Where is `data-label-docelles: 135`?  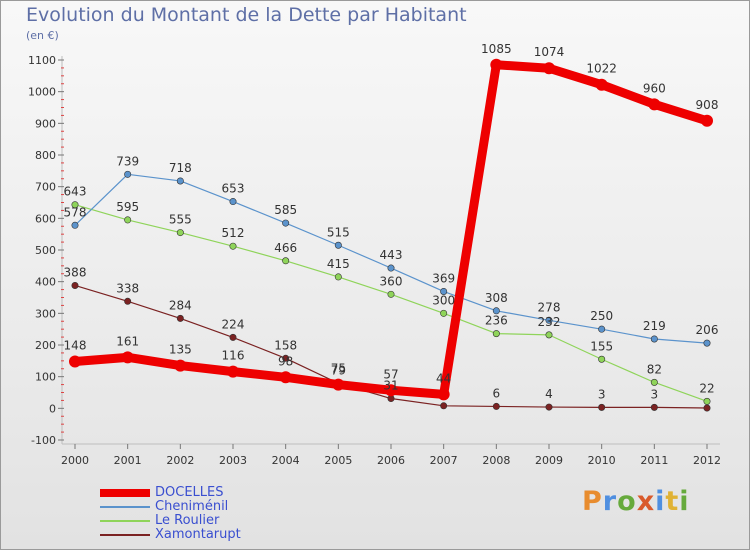 data-label-docelles: 135 is located at coordinates (180, 350).